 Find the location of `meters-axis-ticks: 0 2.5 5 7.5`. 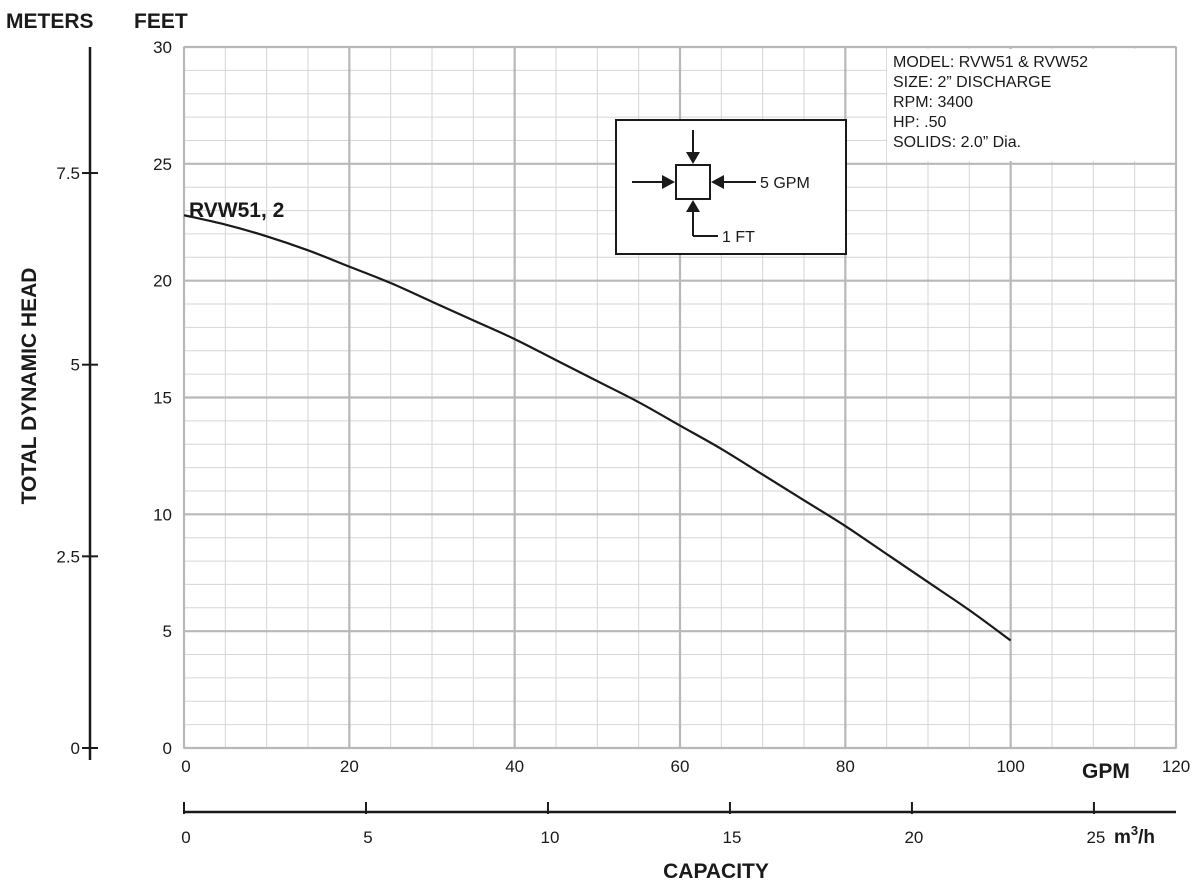

meters-axis-ticks: 0 2.5 5 7.5 is located at coordinates (77, 461).